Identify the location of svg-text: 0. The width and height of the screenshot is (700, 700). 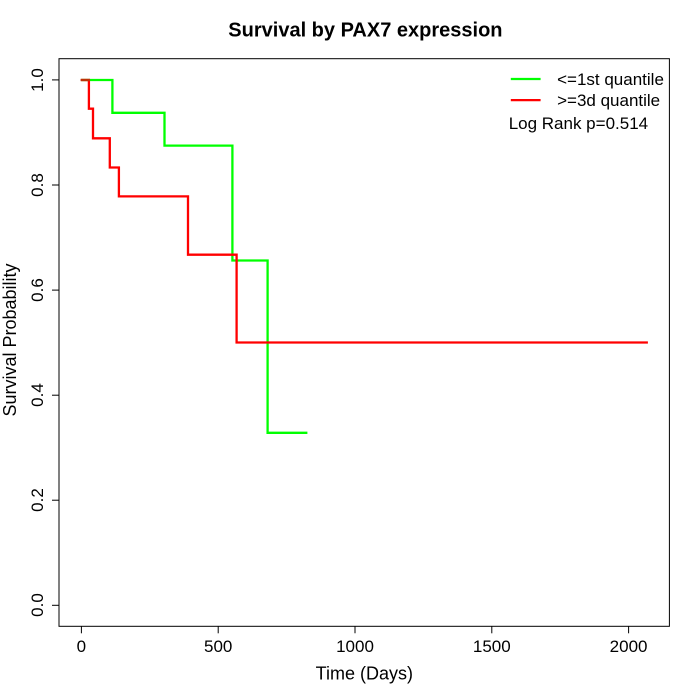
(81, 646).